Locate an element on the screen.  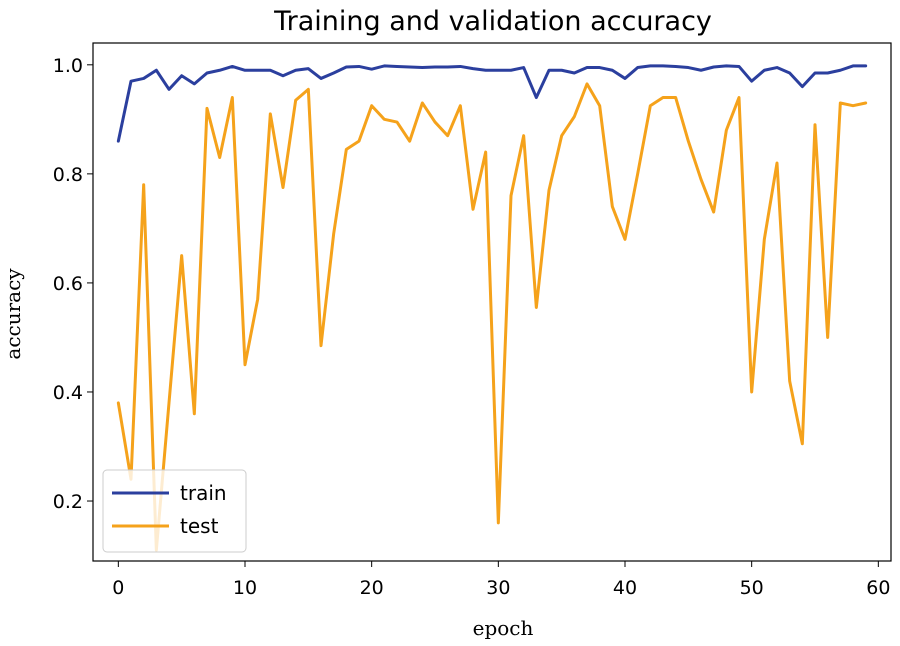
series-line-train is located at coordinates (492, 103).